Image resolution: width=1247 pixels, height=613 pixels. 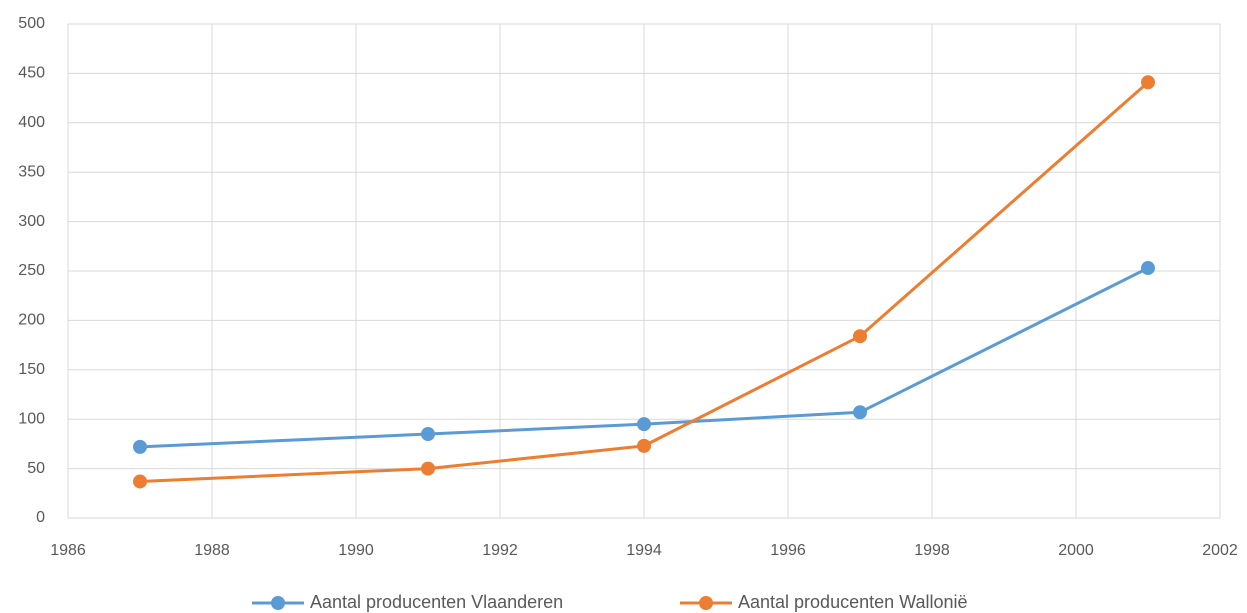 I want to click on x-tick-label: 1998, so click(x=932, y=550).